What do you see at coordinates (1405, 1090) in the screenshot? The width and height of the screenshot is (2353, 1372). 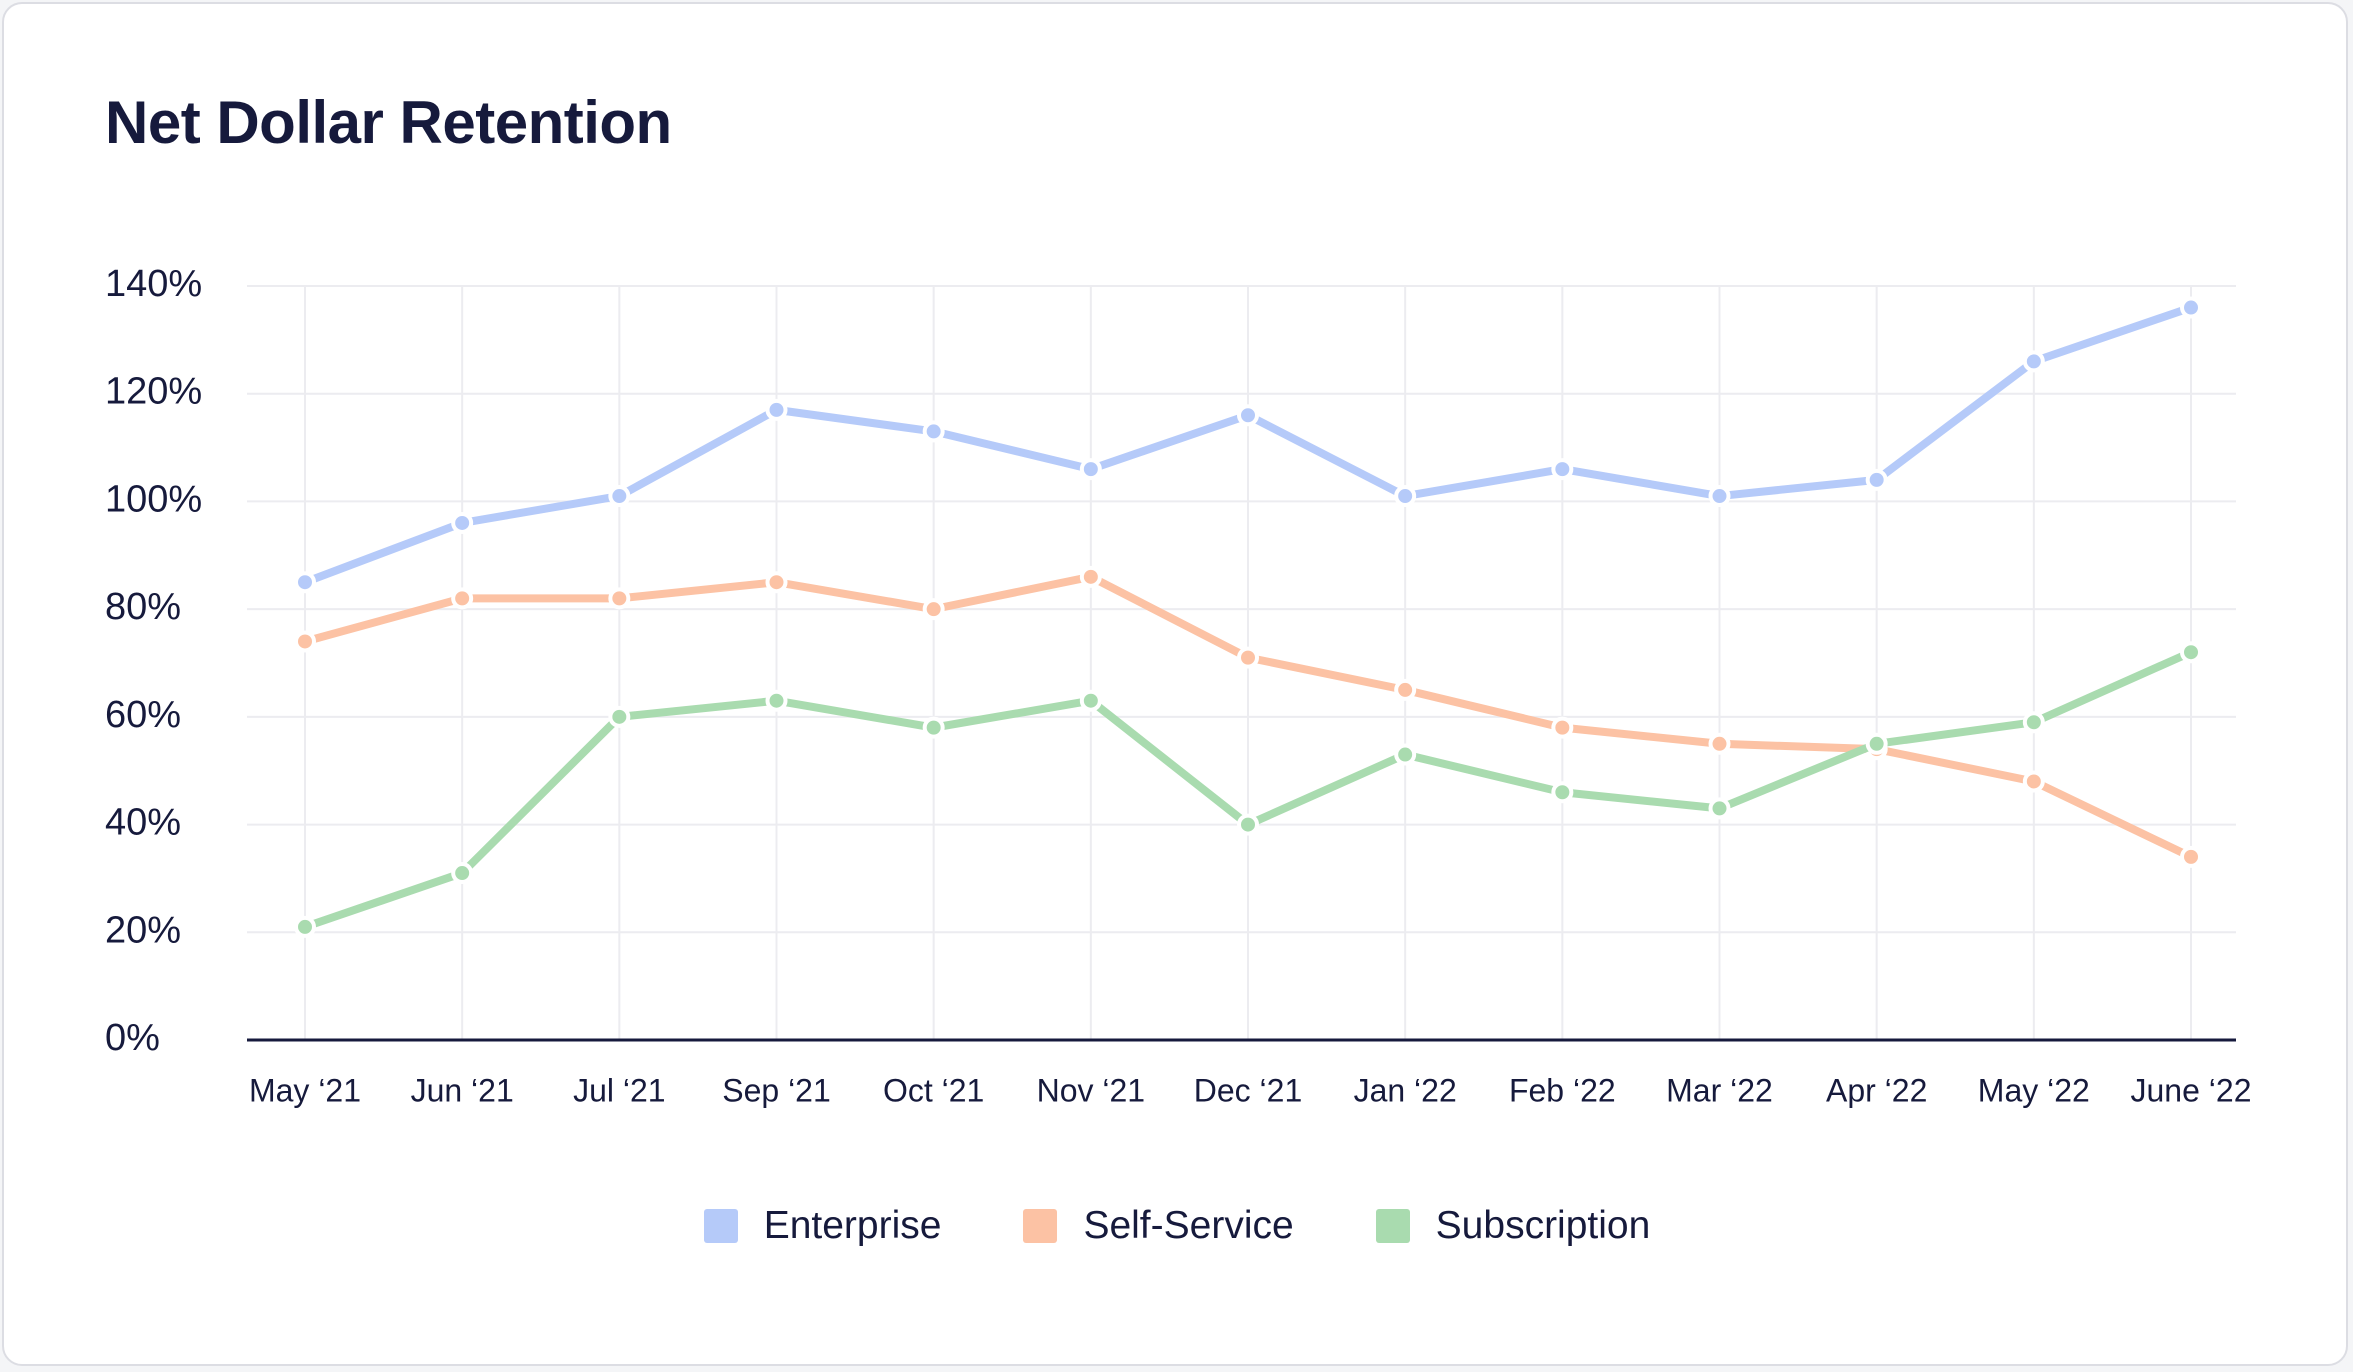 I see `x-tick-label: Jan ‘22` at bounding box center [1405, 1090].